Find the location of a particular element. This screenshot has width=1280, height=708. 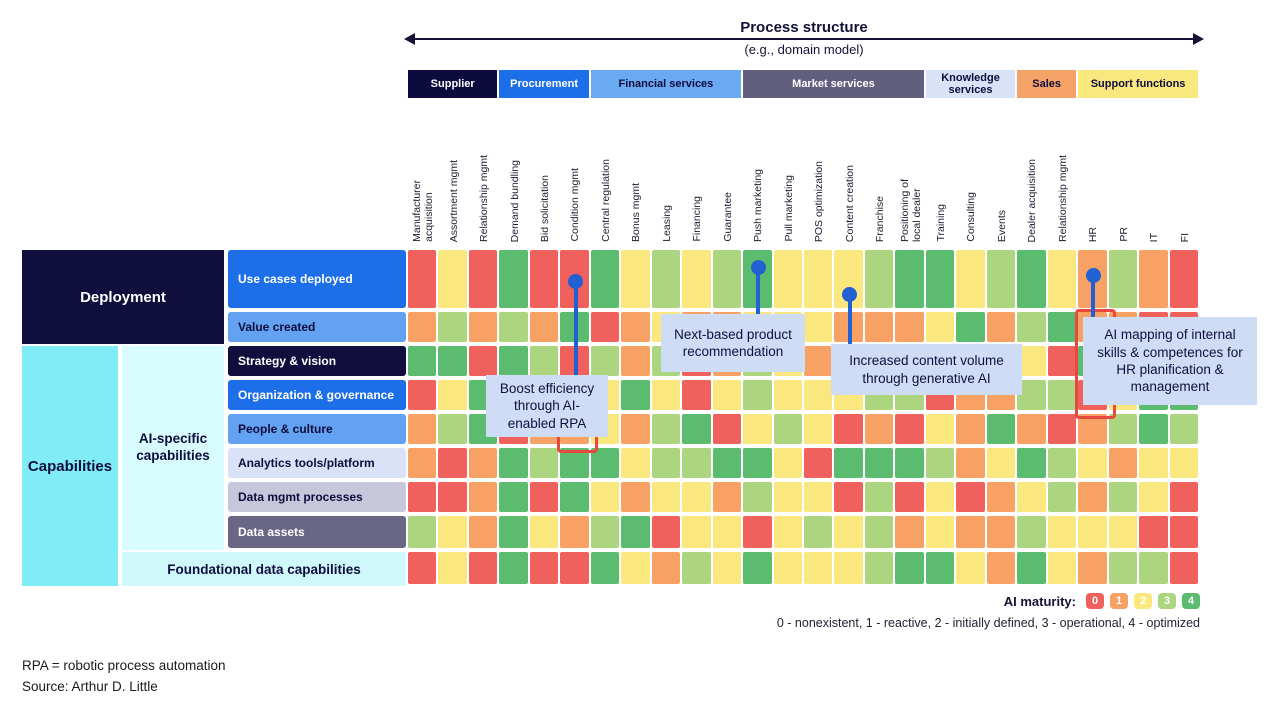

process-band: Procurement is located at coordinates (544, 84).